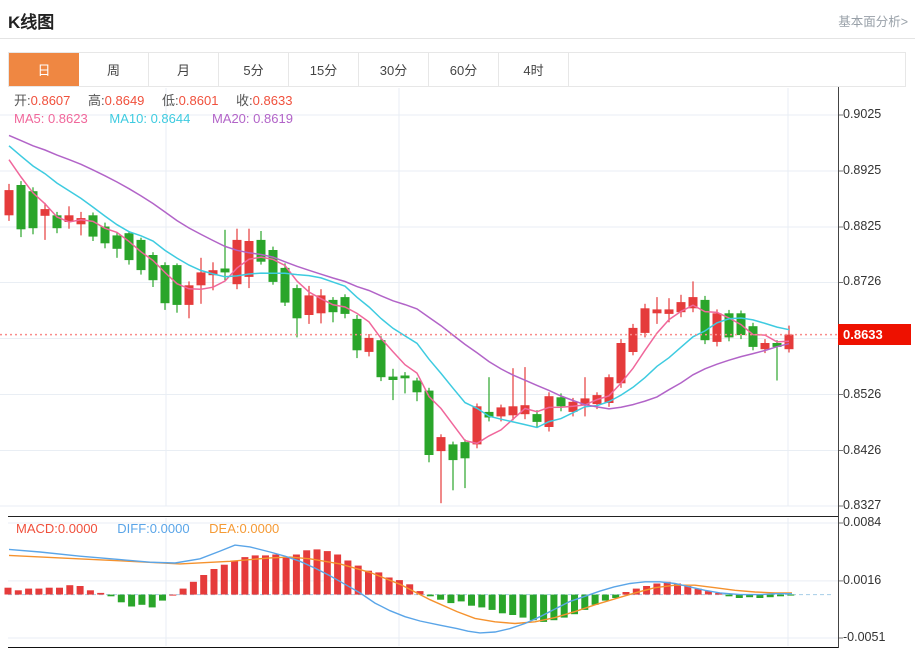 The height and width of the screenshot is (650, 915). I want to click on tab-day: 日, so click(44, 69).